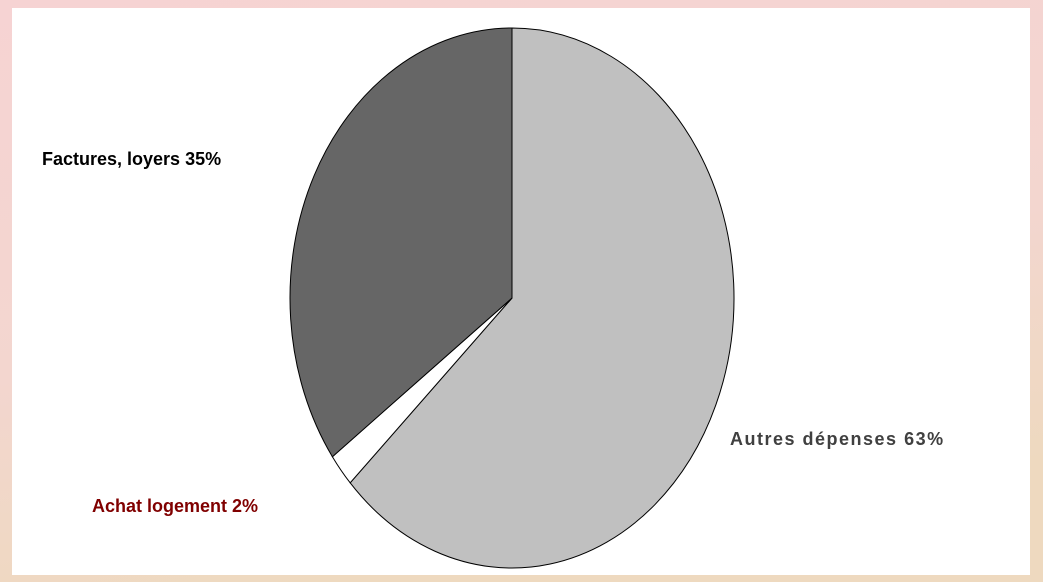  I want to click on slice-label: Achat logement 2%, so click(175, 506).